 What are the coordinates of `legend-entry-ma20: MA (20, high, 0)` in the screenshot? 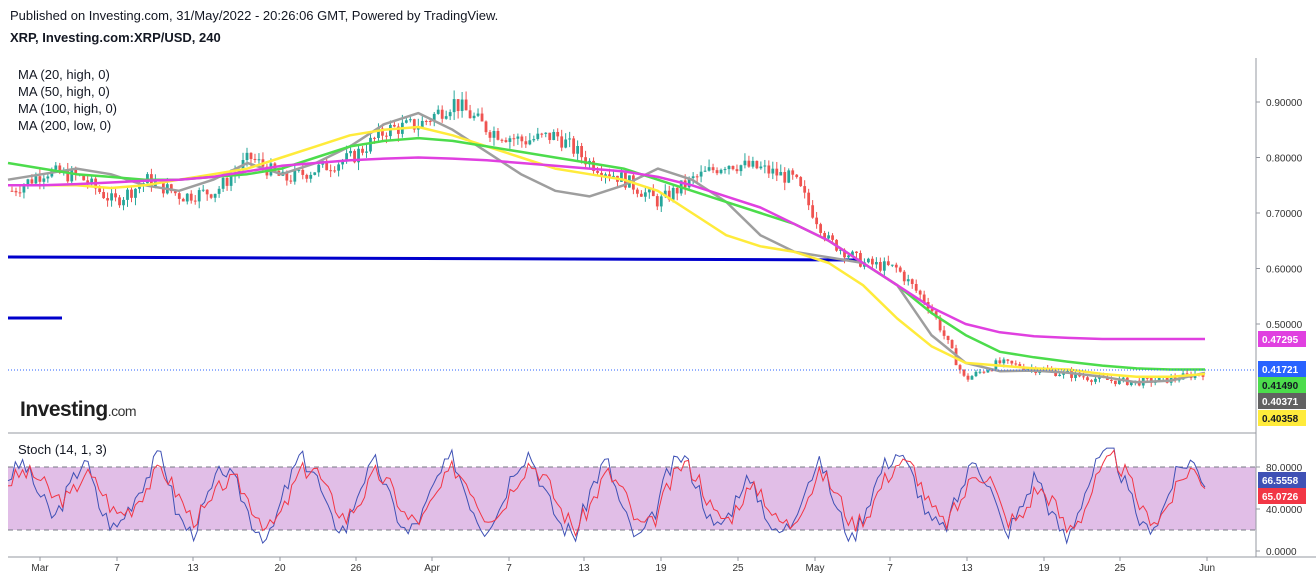 It's located at (64, 74).